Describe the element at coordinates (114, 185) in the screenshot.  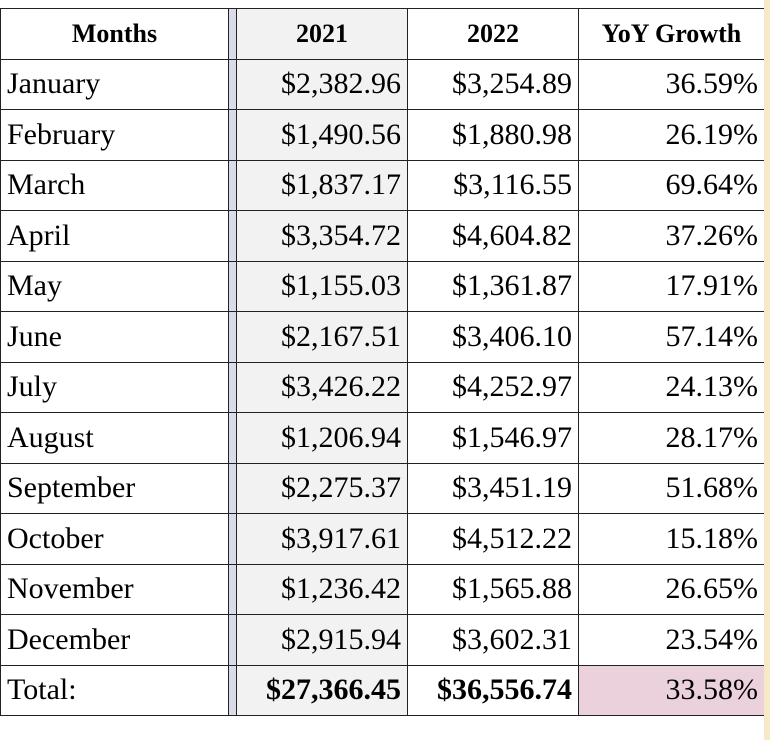
I see `month-cell: March` at that location.